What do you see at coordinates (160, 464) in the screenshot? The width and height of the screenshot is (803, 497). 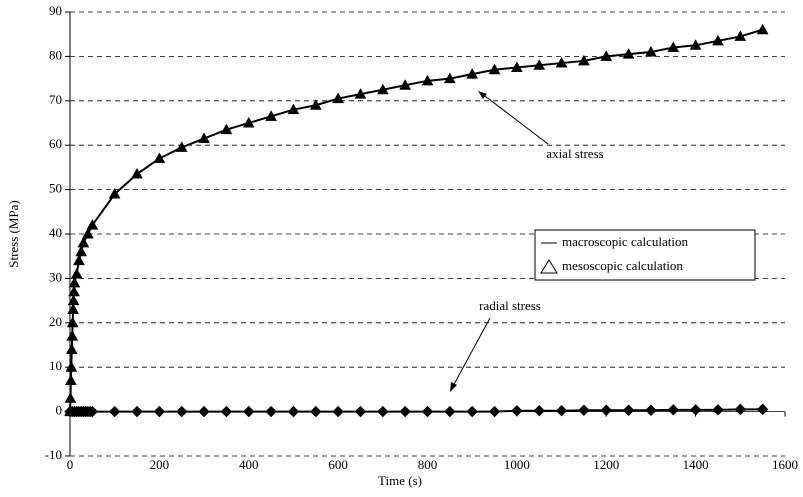 I see `x-tick-label: 200` at bounding box center [160, 464].